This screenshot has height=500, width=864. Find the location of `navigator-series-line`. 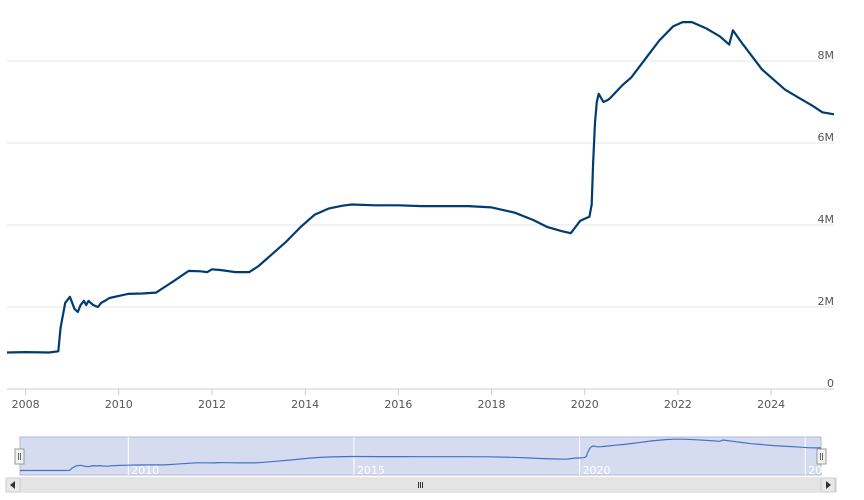

navigator-series-line is located at coordinates (421, 455).